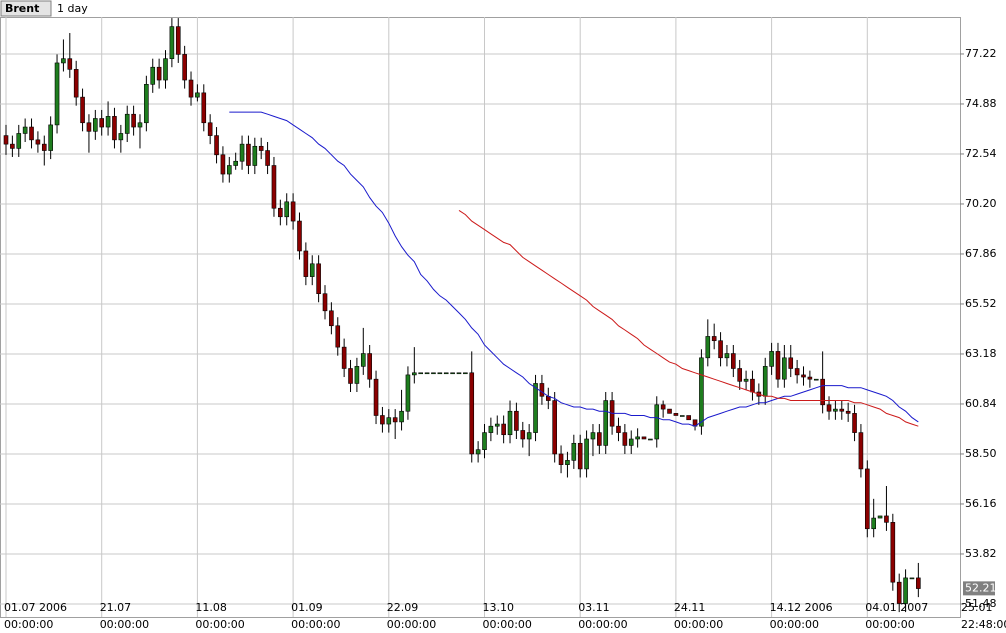 This screenshot has height=633, width=1006. I want to click on y-tick-label: 70.20, so click(981, 203).